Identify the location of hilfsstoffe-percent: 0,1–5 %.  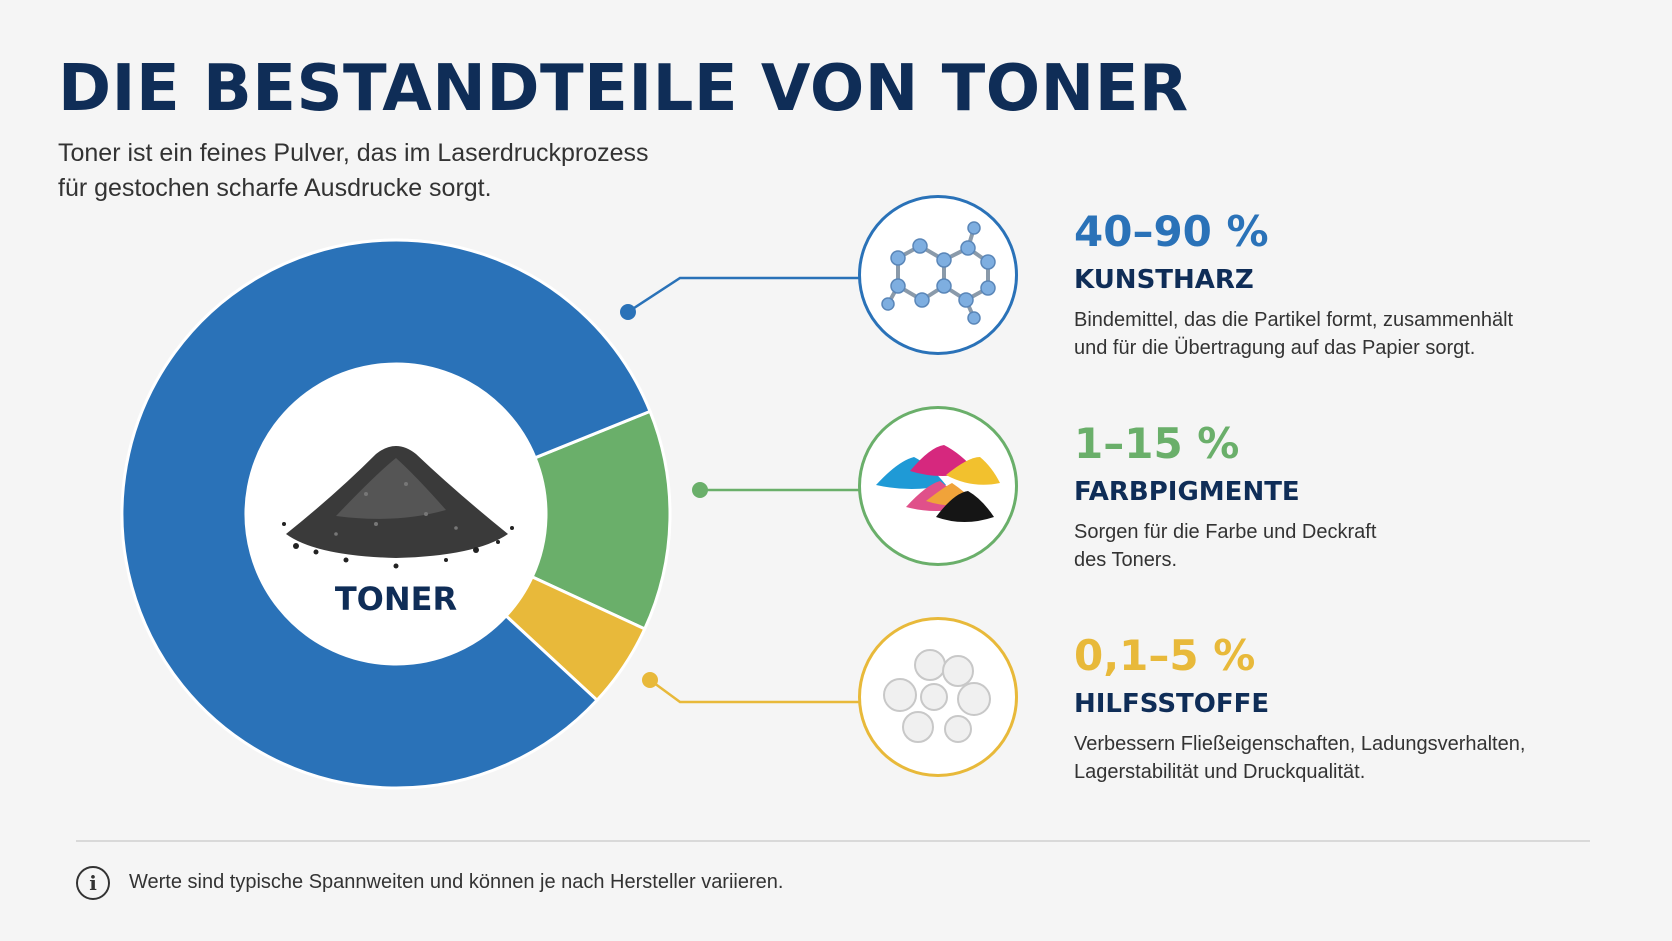
(1165, 655).